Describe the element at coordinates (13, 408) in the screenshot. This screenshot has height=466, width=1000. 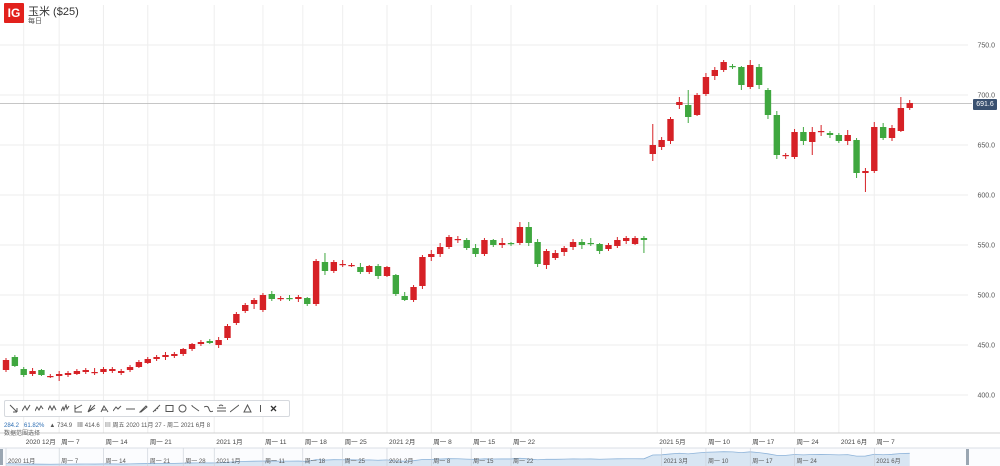
I see `arrow-icon` at that location.